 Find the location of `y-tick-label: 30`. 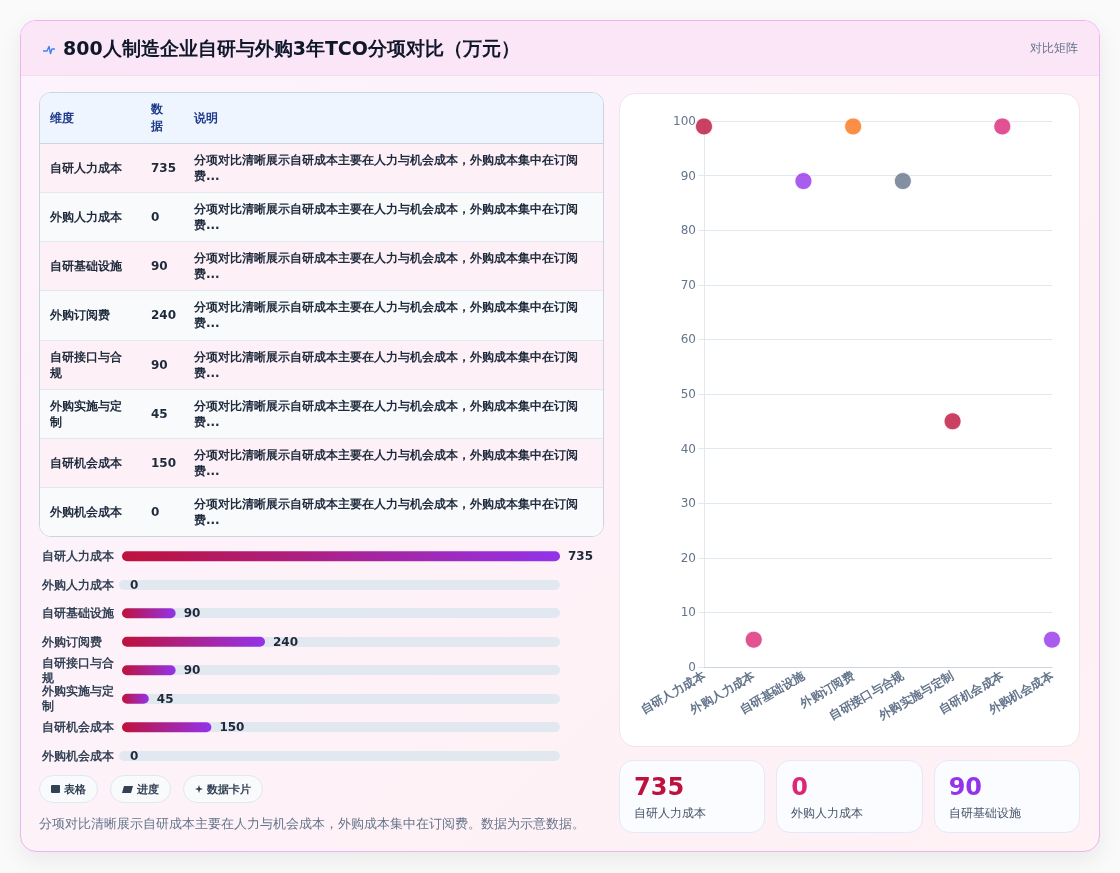

y-tick-label: 30 is located at coordinates (688, 503).